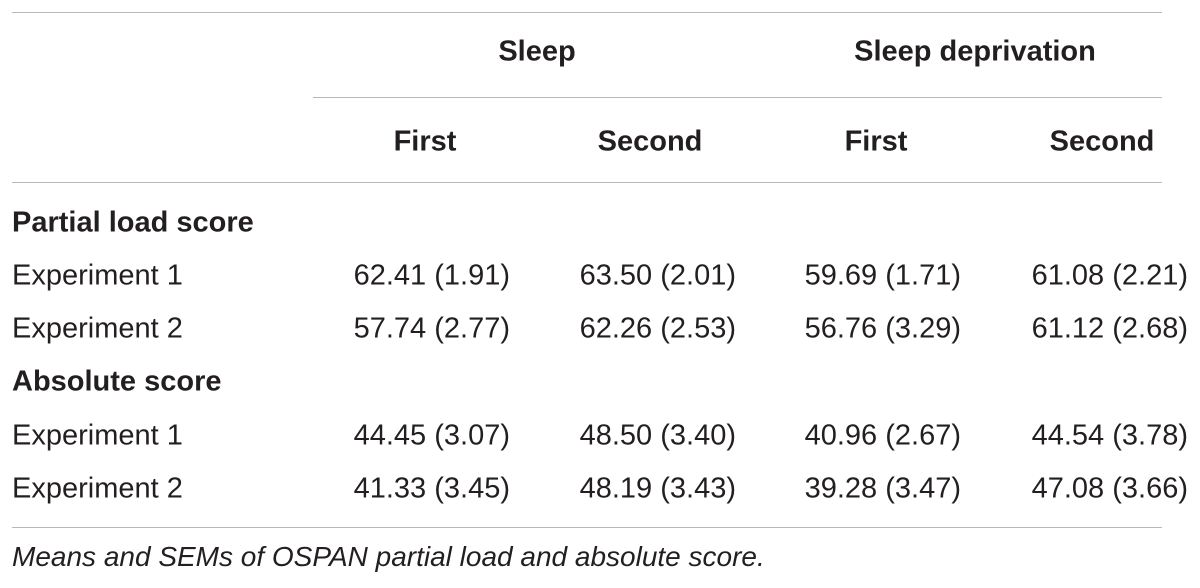 The width and height of the screenshot is (1200, 588). I want to click on table-cell: 62.41 (1.91), so click(431, 275).